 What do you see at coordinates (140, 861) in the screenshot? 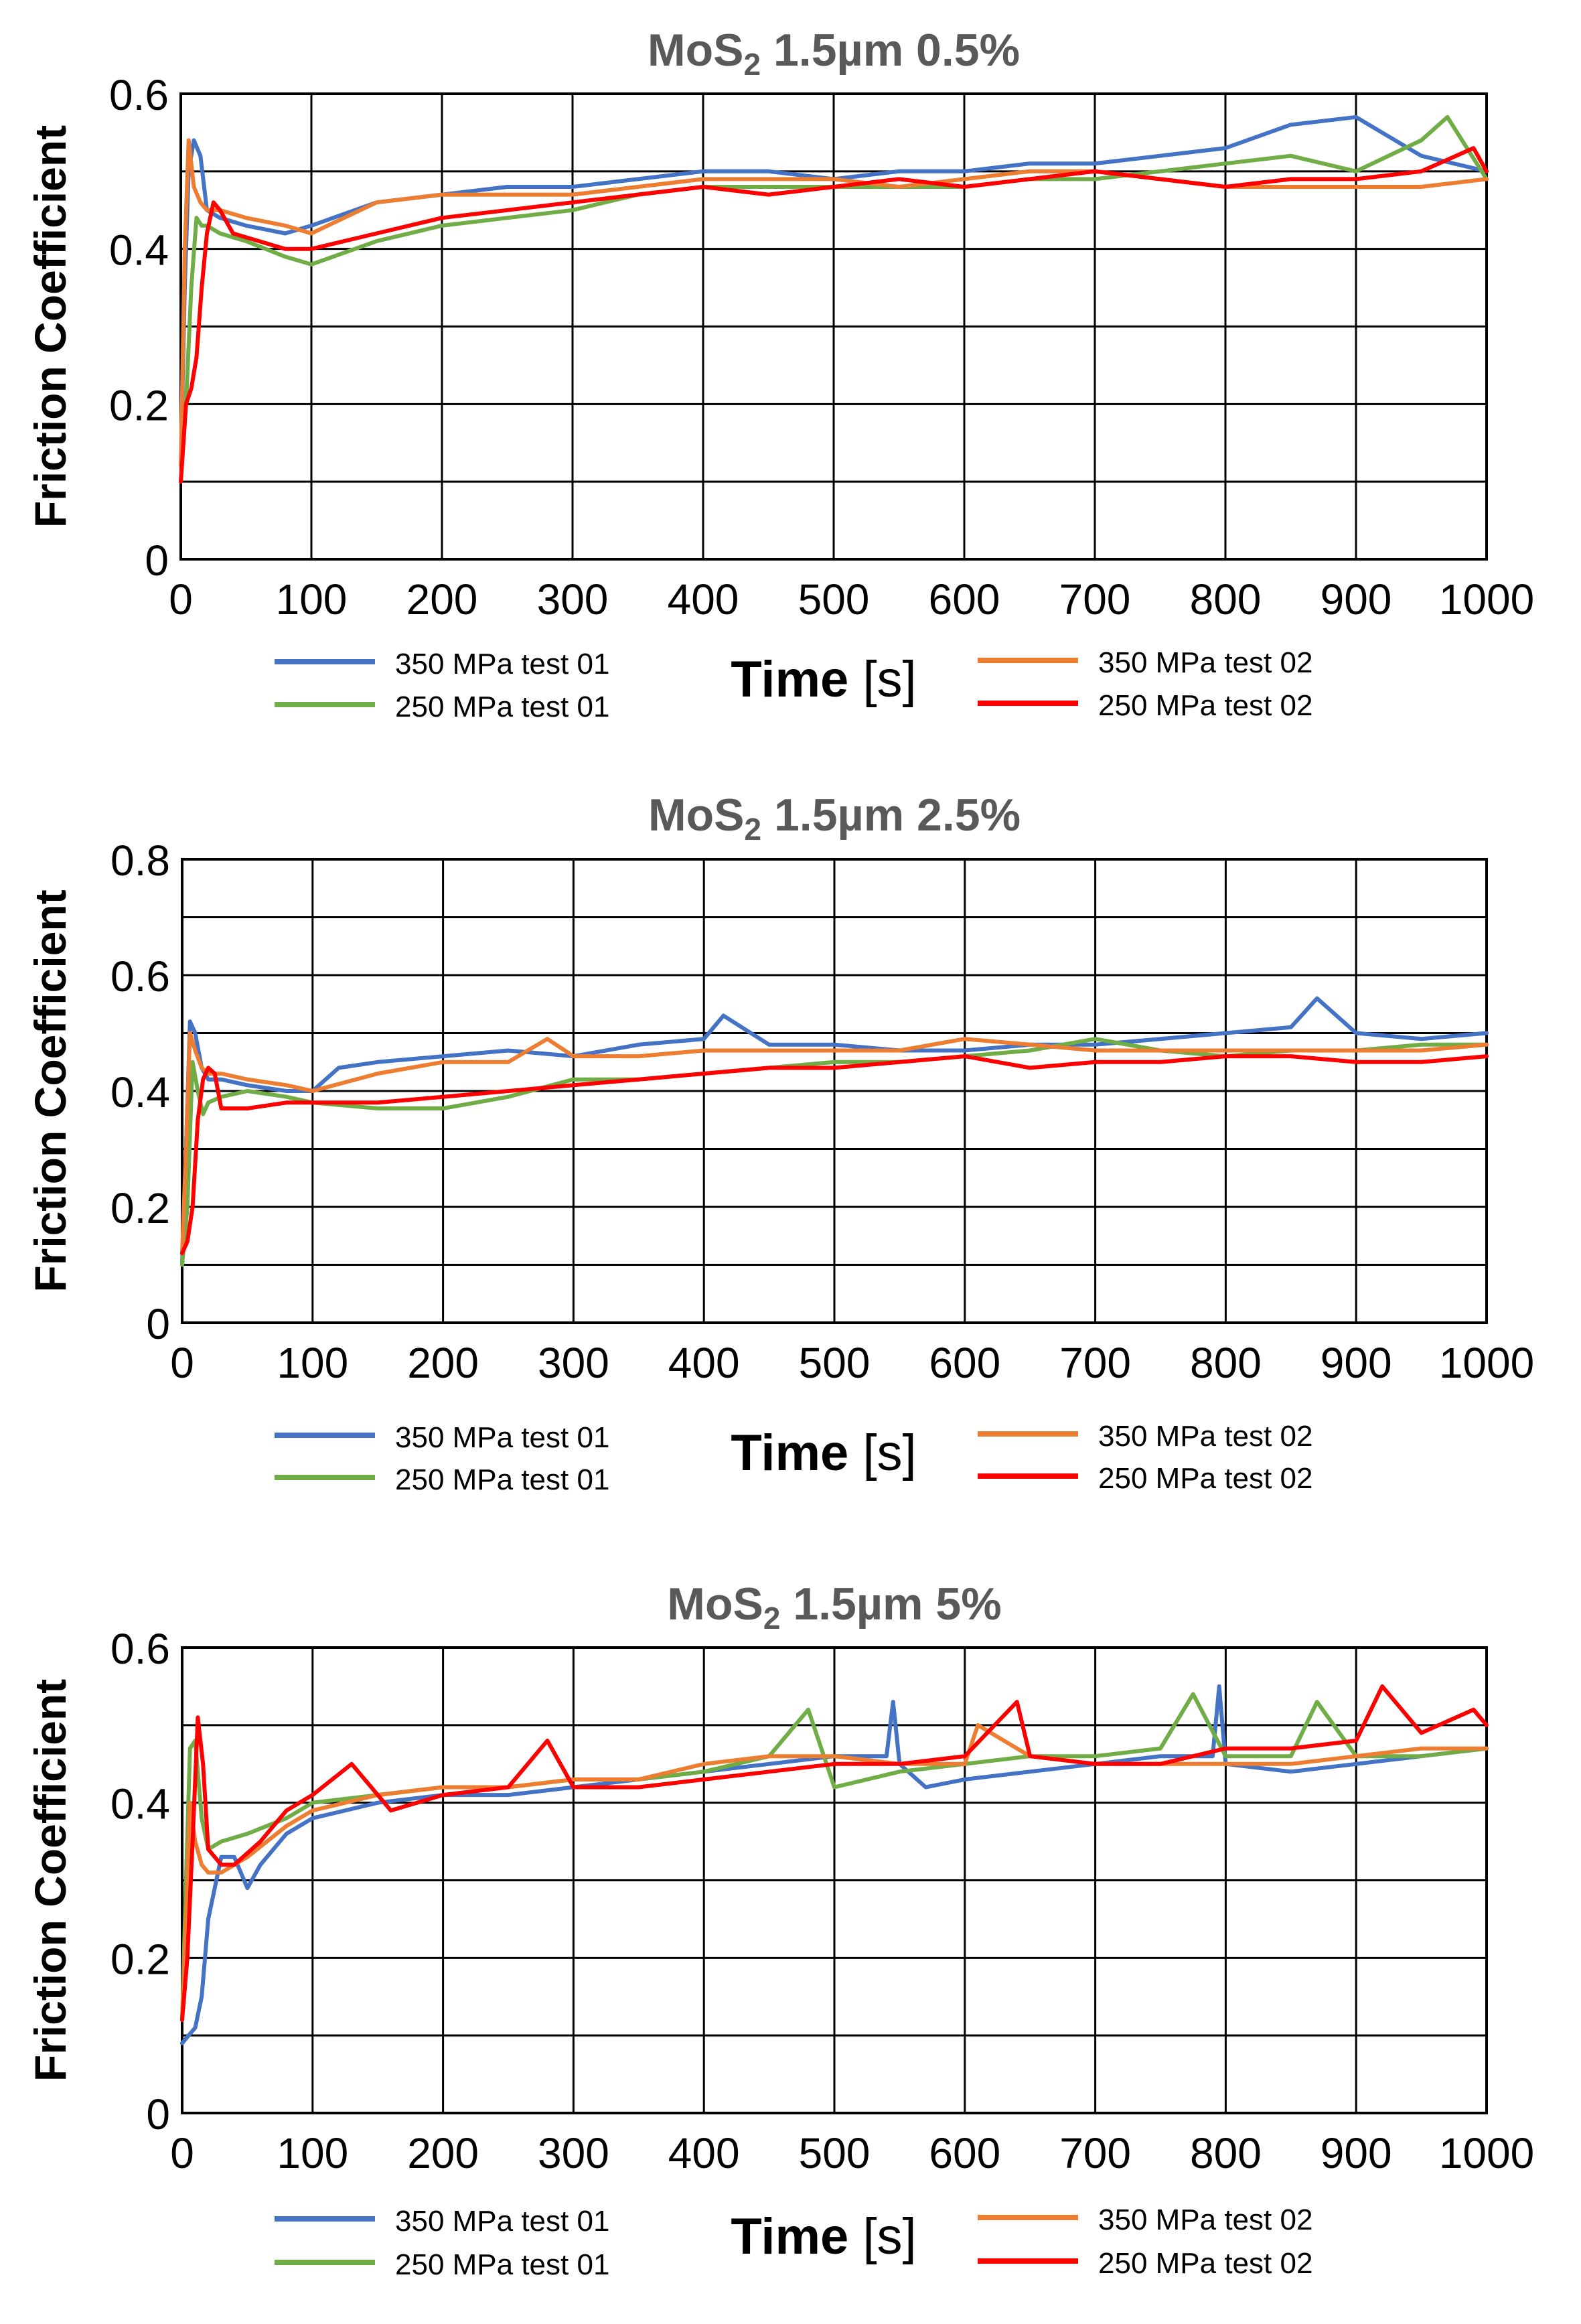
I see `y-tick-label: 0.8` at bounding box center [140, 861].